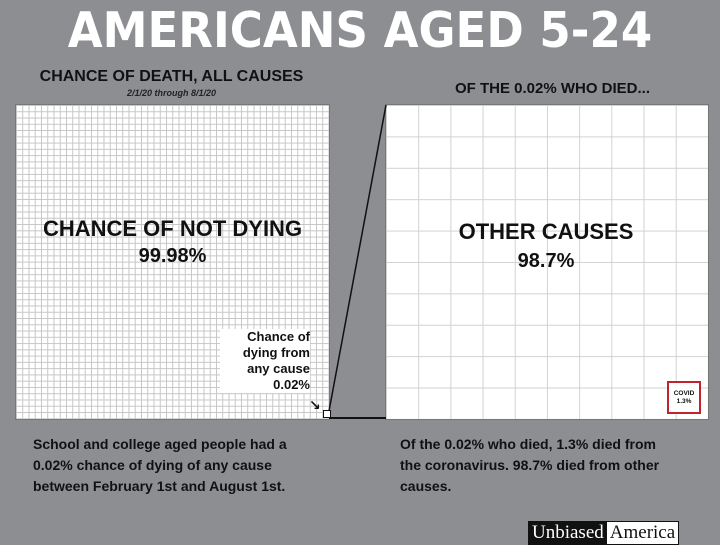  I want to click on description-line: School and college aged people had a, so click(160, 444).